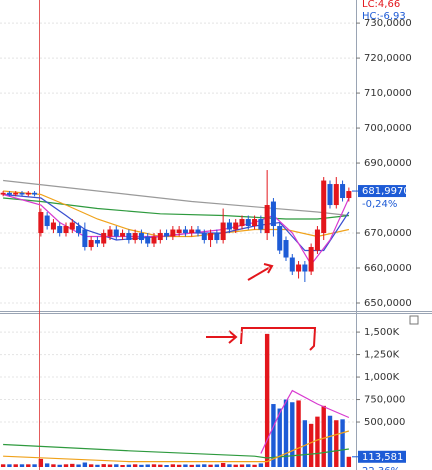  What do you see at coordinates (388, 93) in the screenshot?
I see `y-tick-label: 710,0000` at bounding box center [388, 93].